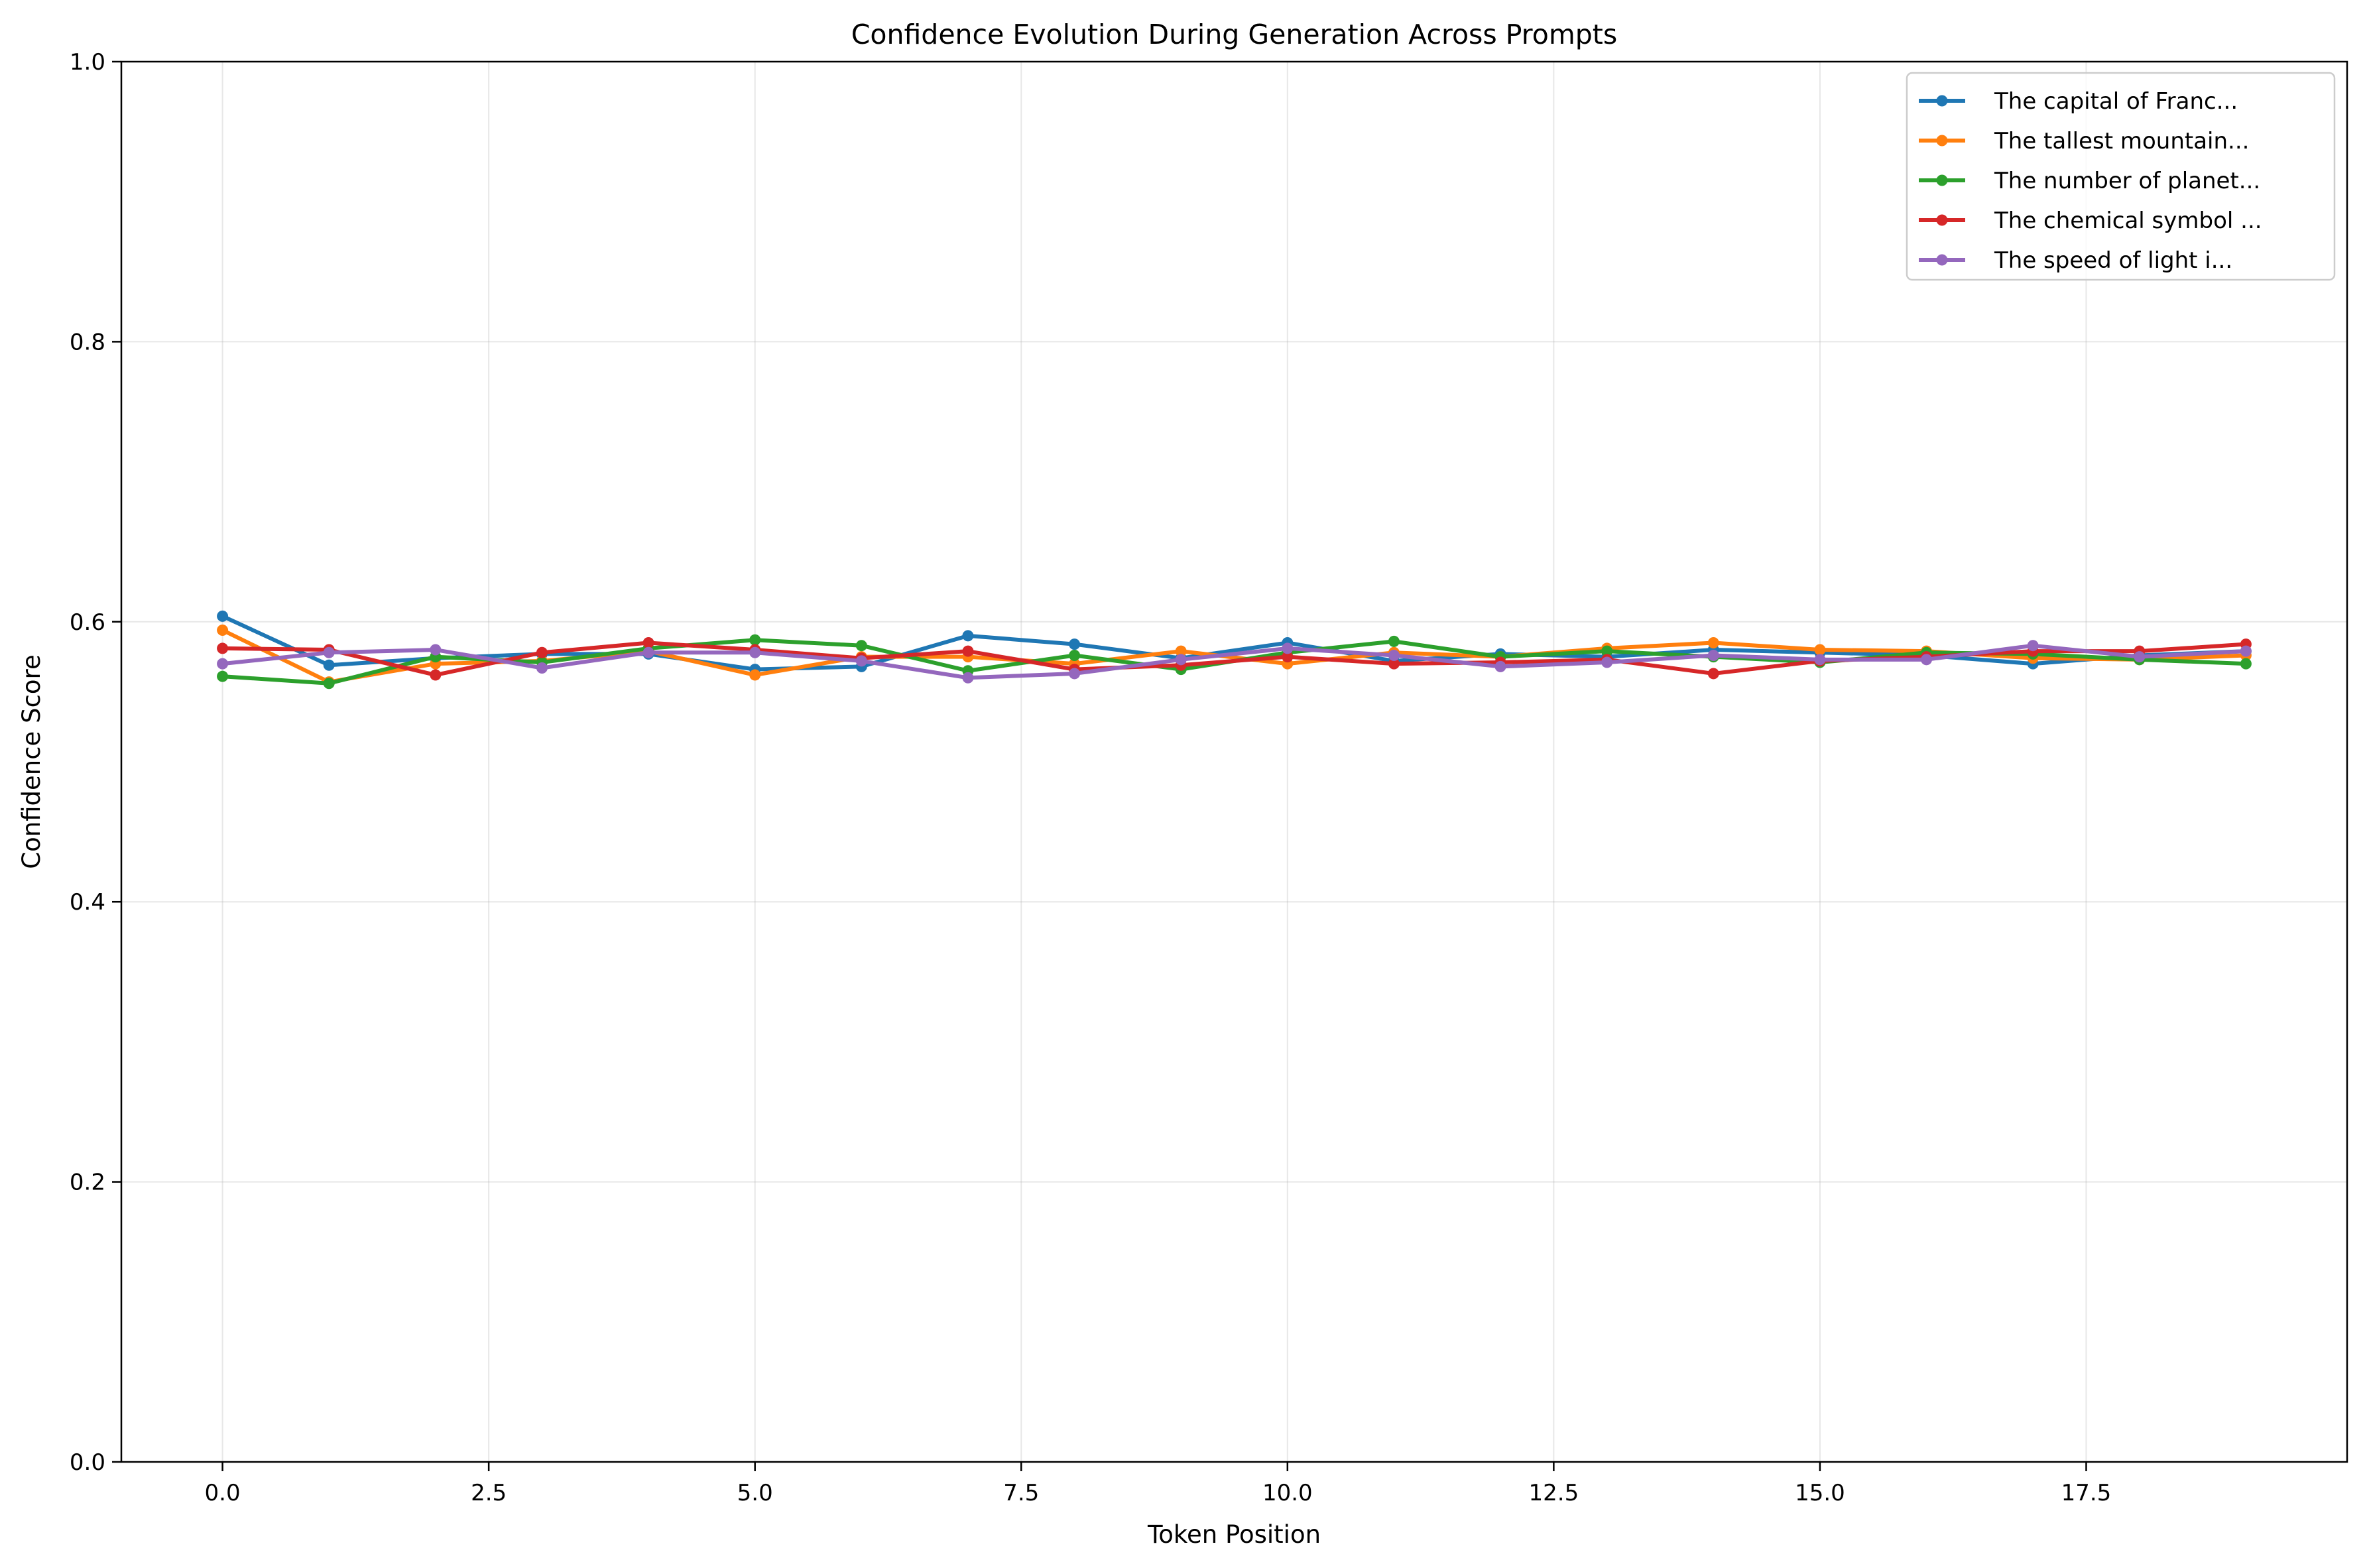 The width and height of the screenshot is (2367, 1568). I want to click on series-layer, so click(1234, 650).